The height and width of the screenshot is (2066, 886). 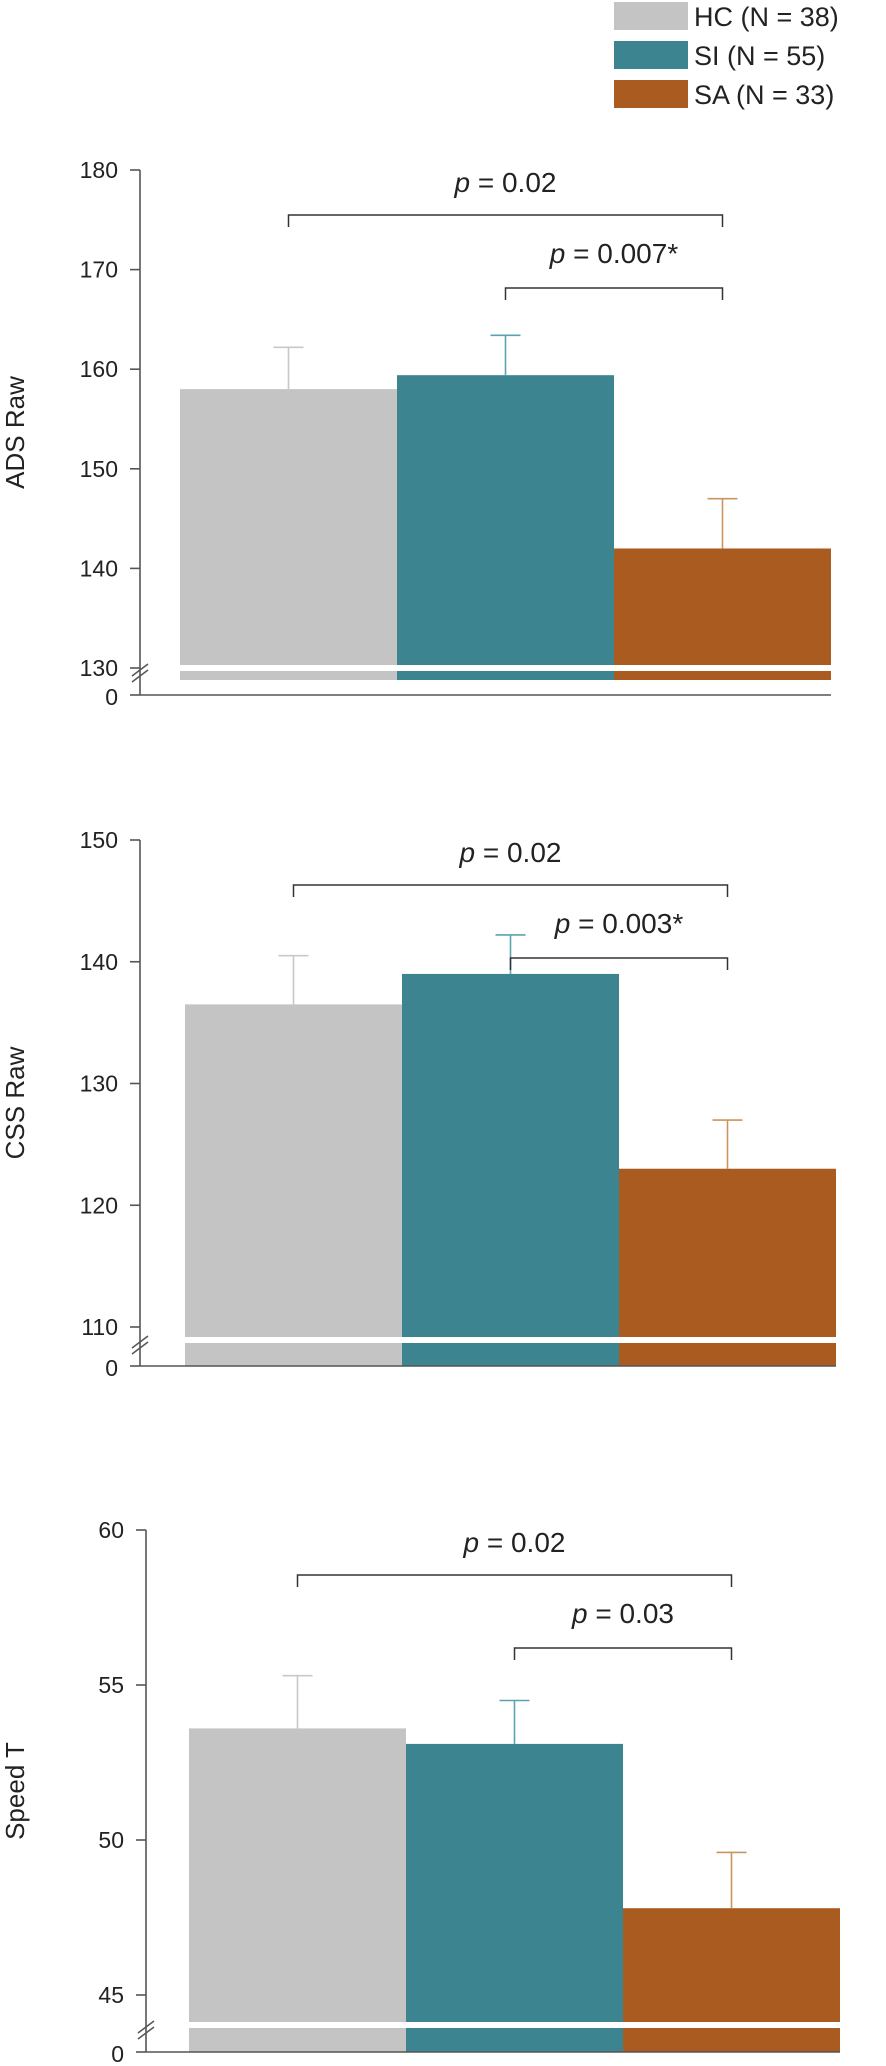 What do you see at coordinates (111, 1995) in the screenshot?
I see `y-tick-label: 45` at bounding box center [111, 1995].